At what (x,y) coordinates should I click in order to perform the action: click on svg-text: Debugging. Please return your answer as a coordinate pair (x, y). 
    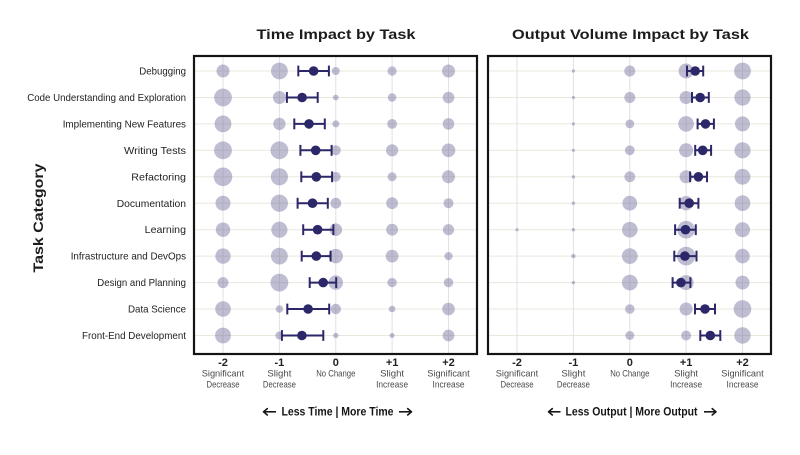
    Looking at the image, I should click on (162, 72).